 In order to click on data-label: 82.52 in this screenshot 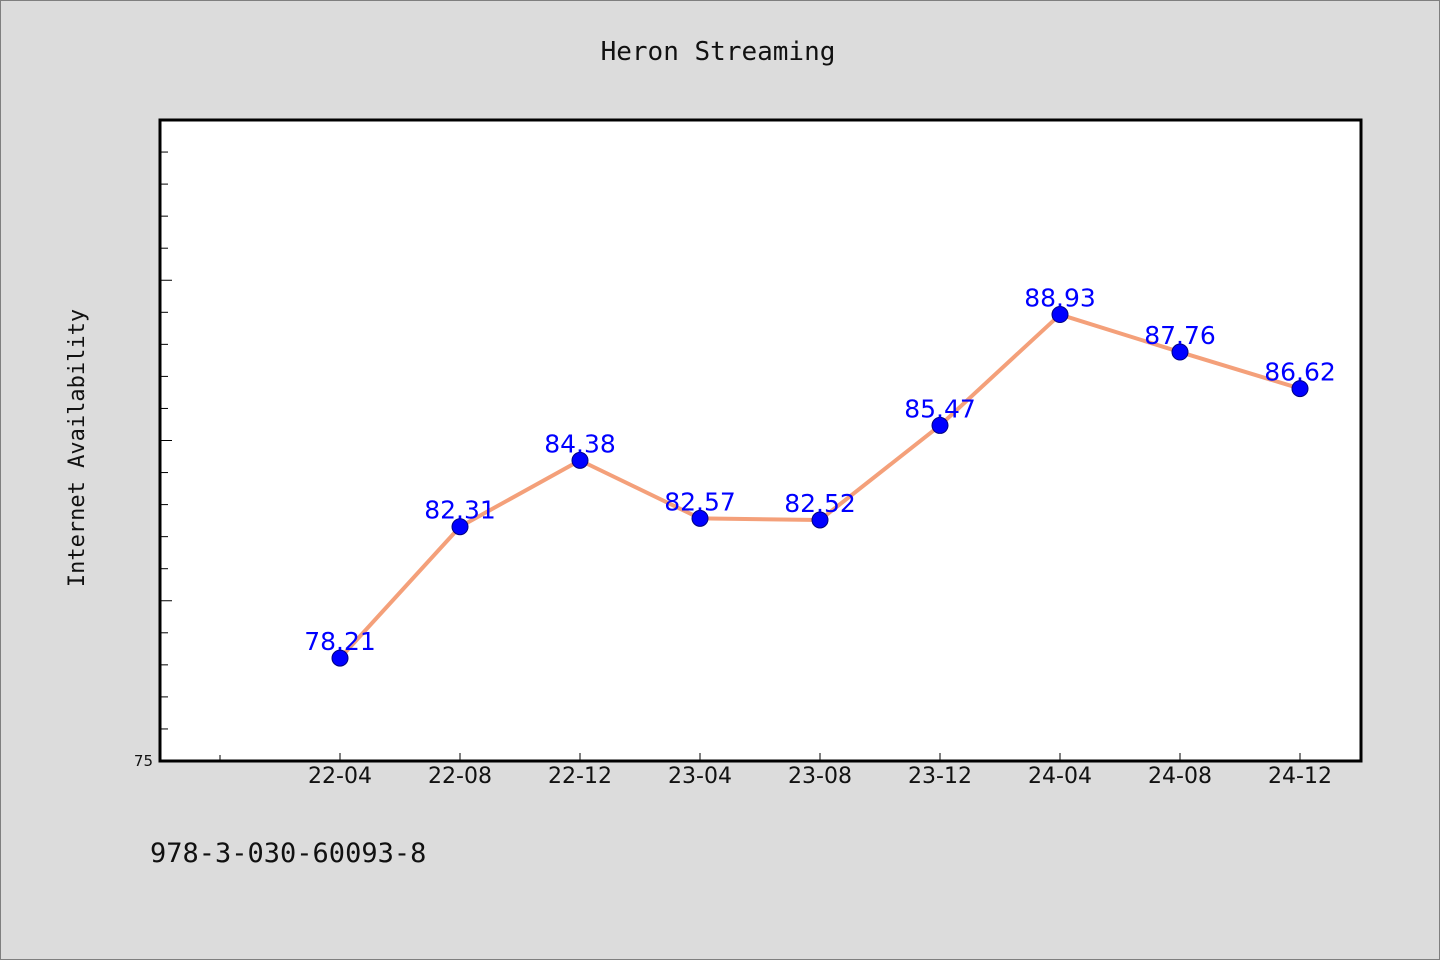, I will do `click(820, 503)`.